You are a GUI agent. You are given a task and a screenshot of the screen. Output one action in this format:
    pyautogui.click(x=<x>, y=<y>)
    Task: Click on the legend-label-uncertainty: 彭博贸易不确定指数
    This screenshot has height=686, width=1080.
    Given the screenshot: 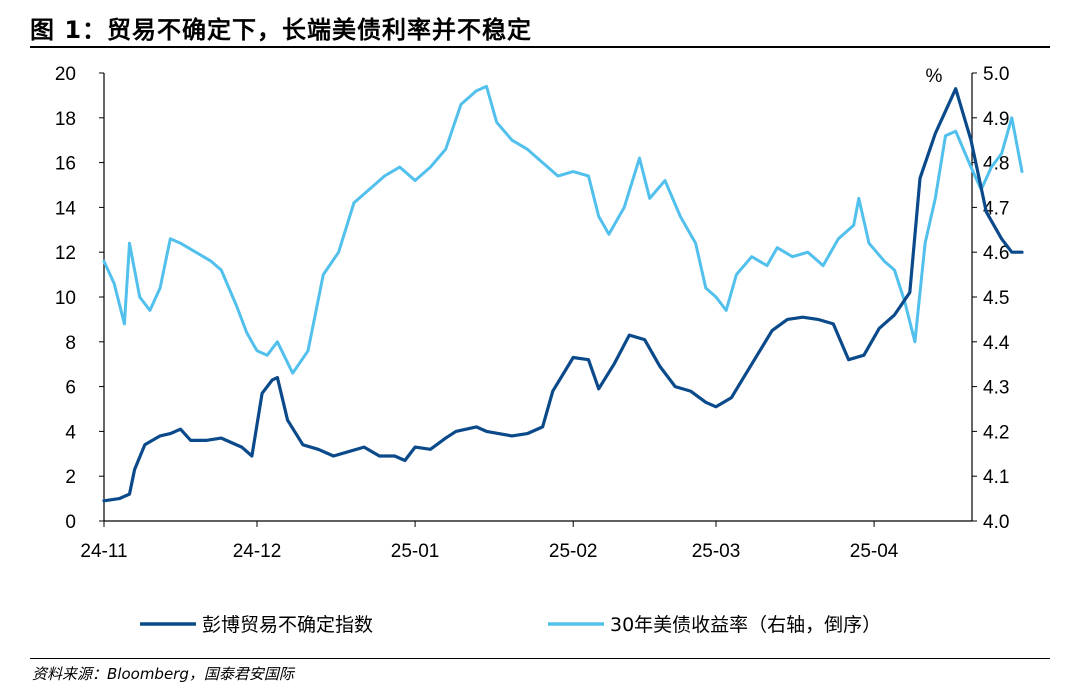 What is the action you would take?
    pyautogui.click(x=287, y=625)
    